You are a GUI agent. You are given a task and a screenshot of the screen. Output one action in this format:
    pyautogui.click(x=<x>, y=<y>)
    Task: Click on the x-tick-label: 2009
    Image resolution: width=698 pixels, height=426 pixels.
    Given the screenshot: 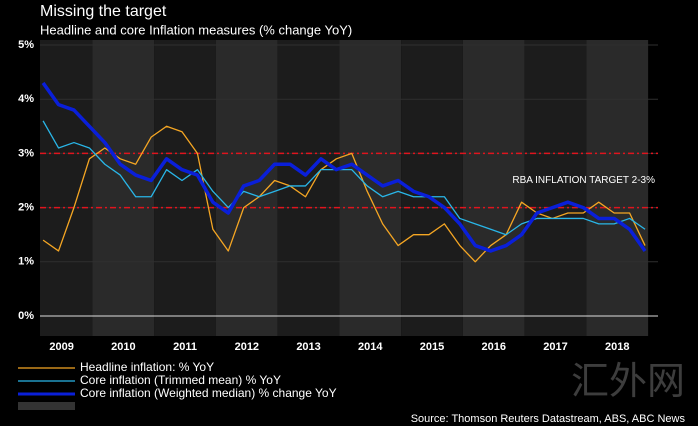 What is the action you would take?
    pyautogui.click(x=61, y=347)
    